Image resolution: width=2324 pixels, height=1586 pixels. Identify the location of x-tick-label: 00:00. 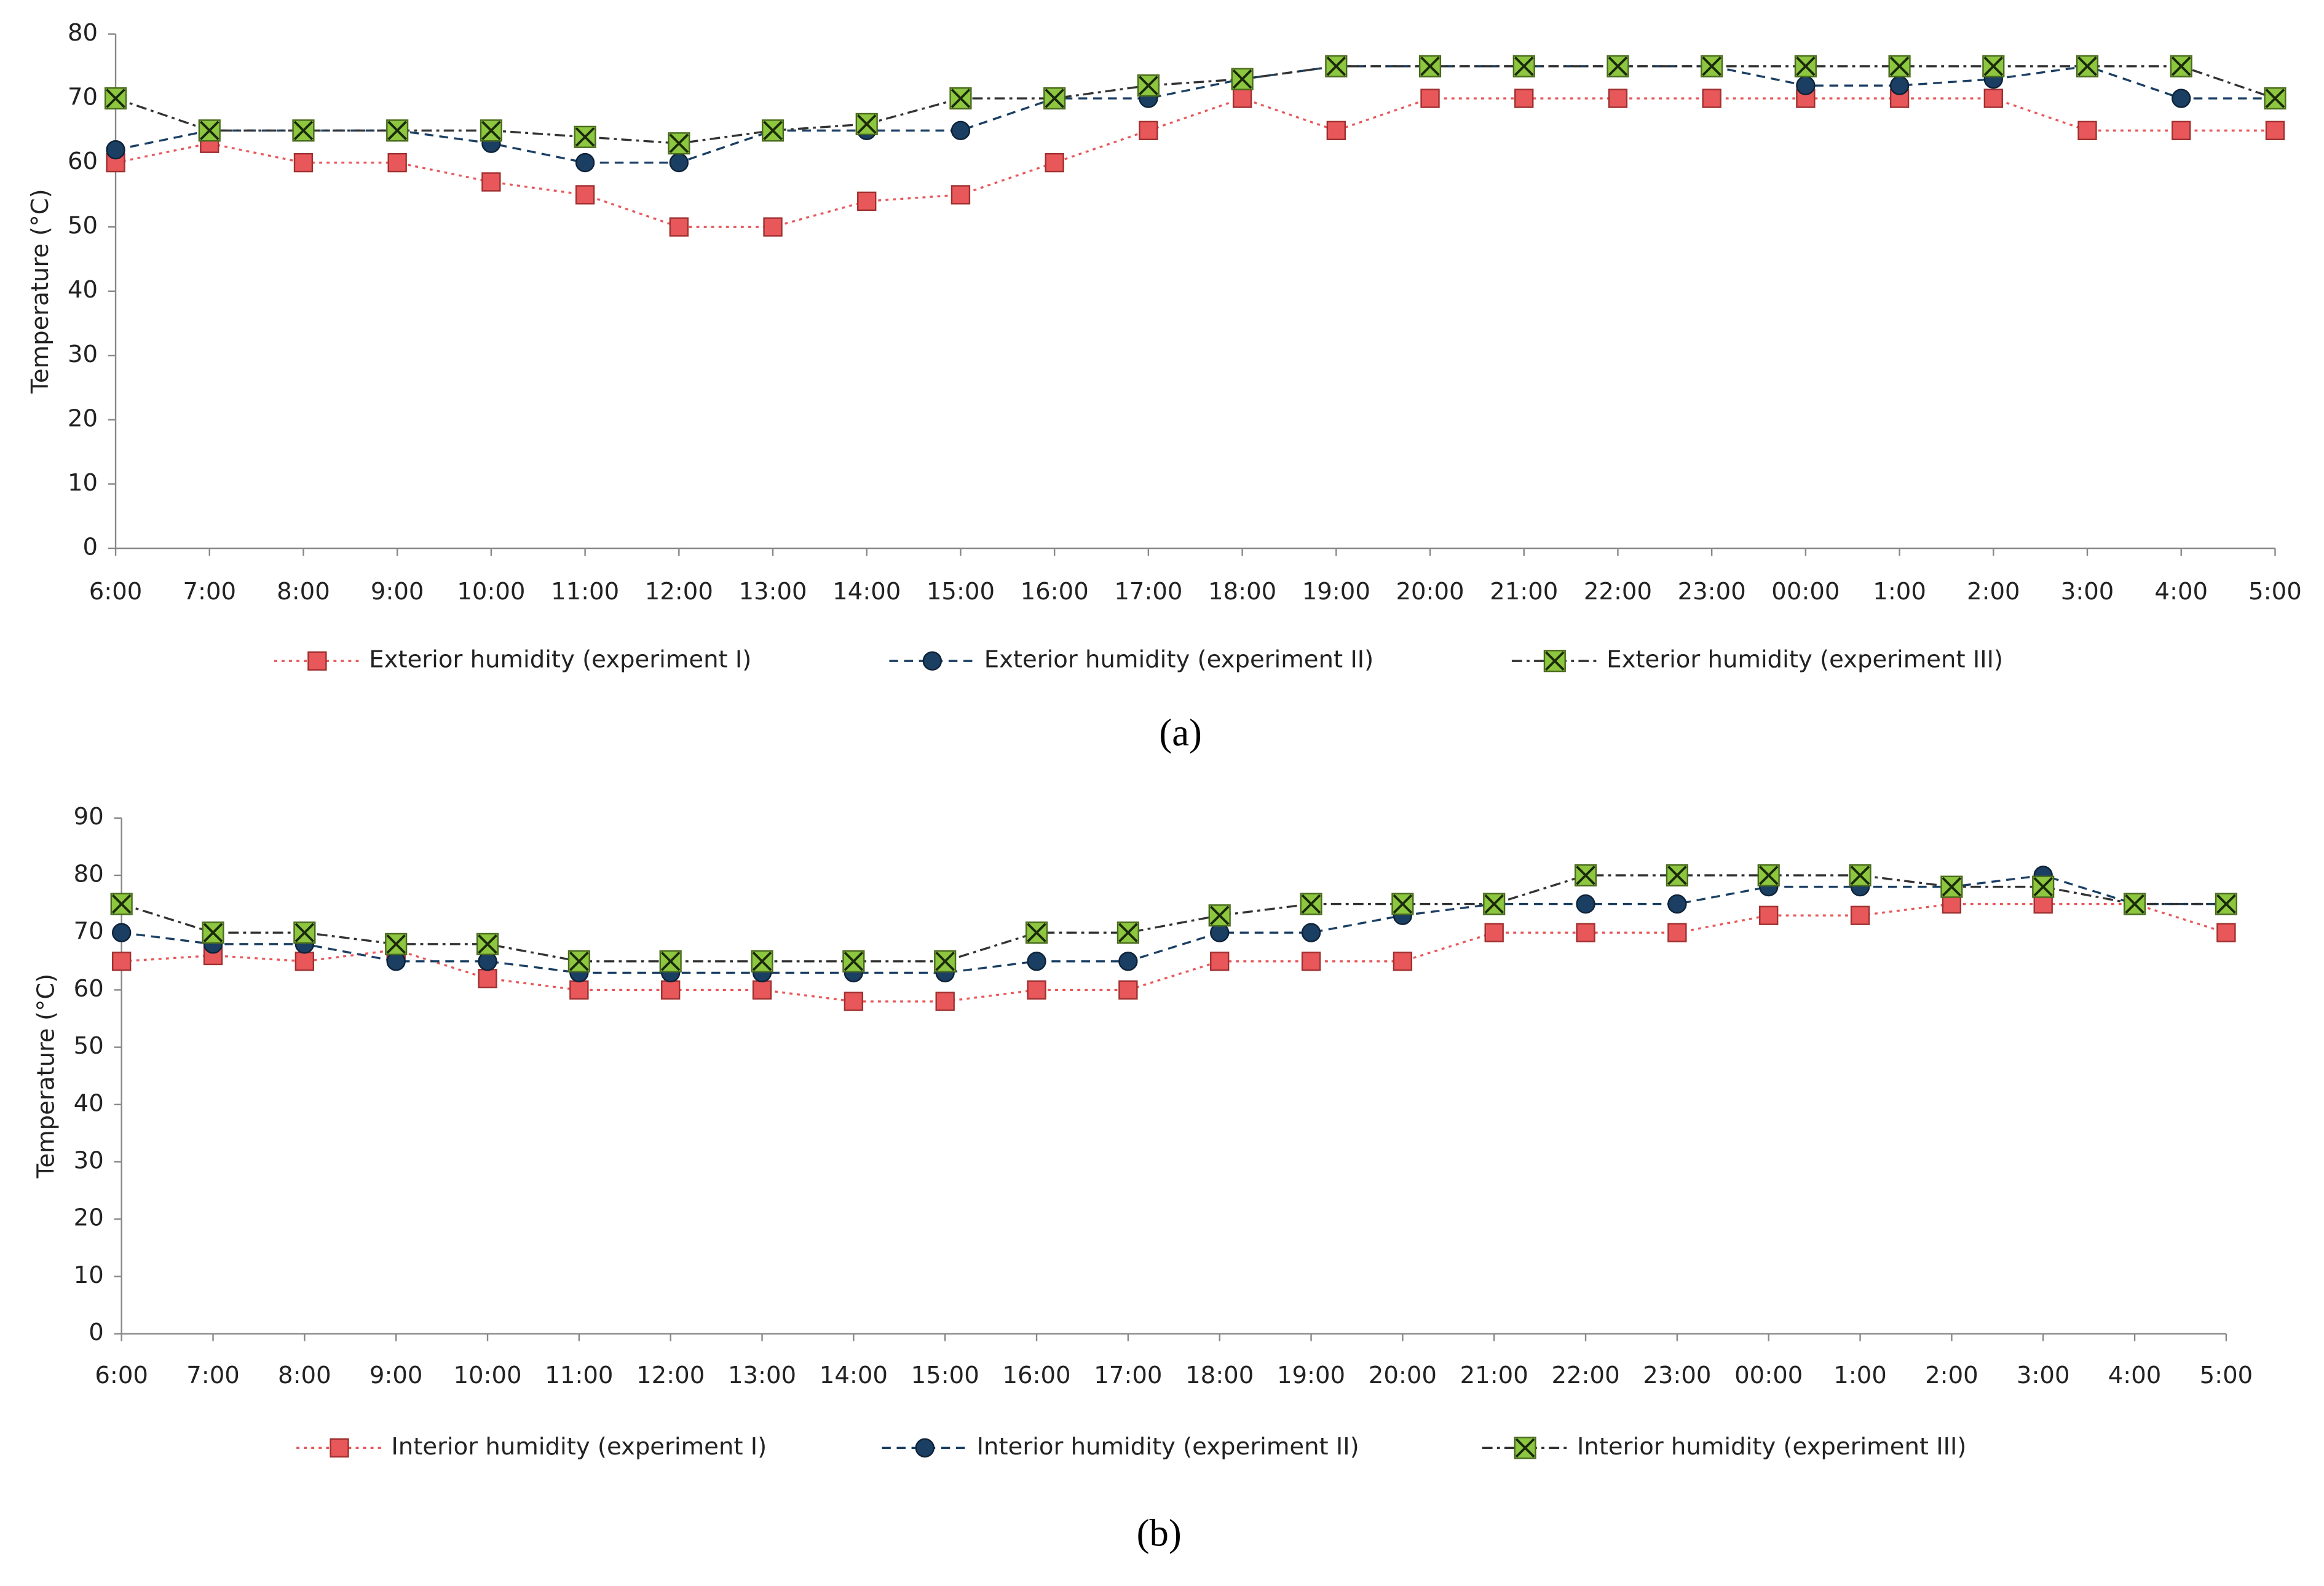
(1805, 592).